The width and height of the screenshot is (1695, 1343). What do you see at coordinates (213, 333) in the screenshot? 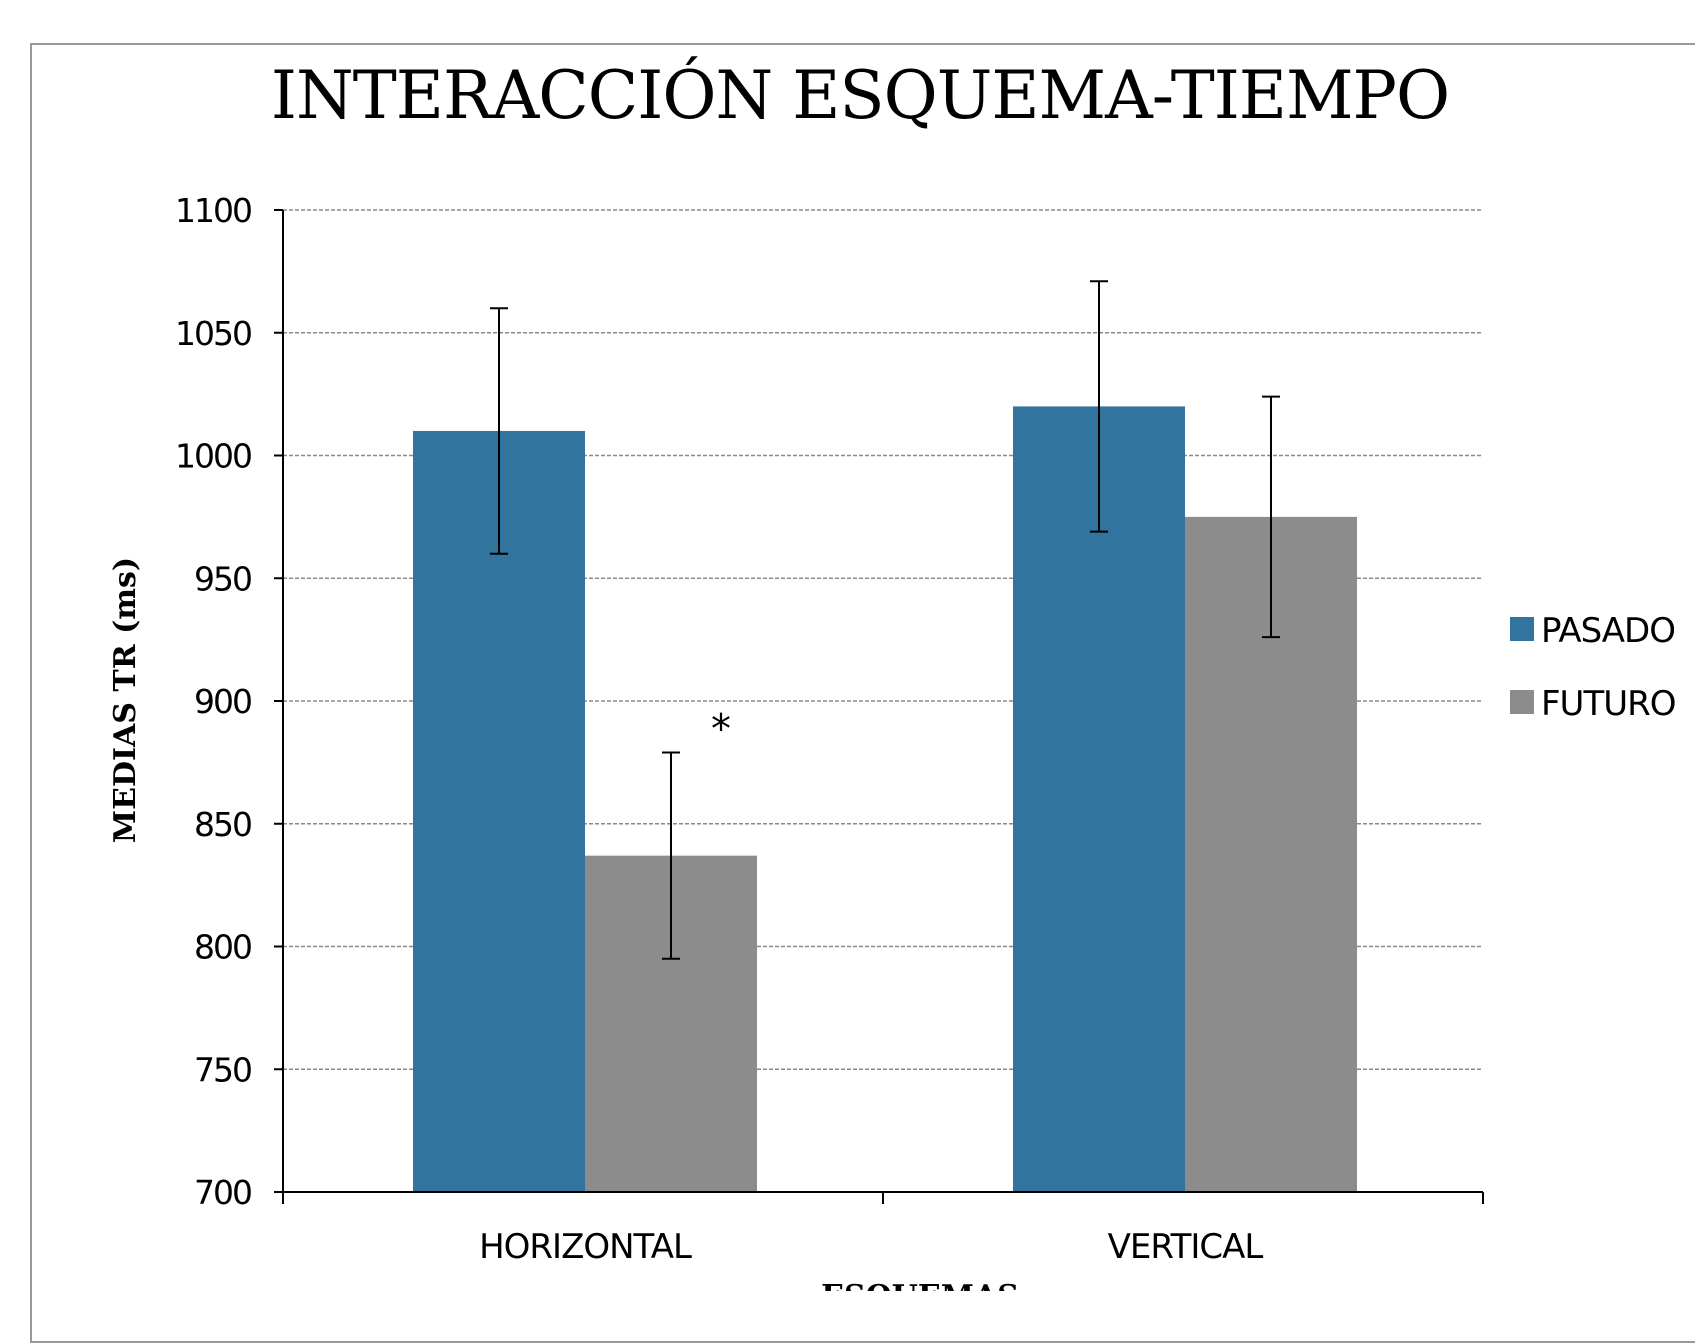
I see `y-tick-label: 1050` at bounding box center [213, 333].